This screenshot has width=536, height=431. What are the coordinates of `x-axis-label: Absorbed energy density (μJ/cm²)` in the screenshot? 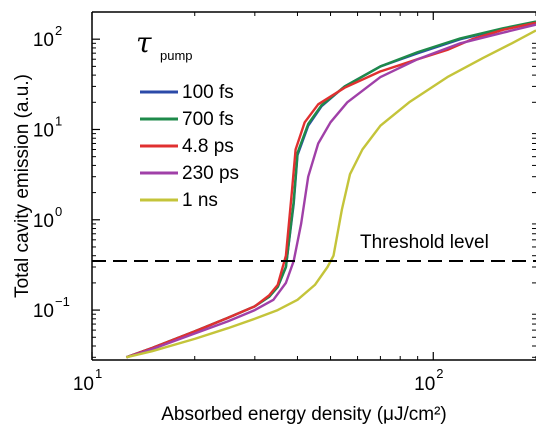 It's located at (304, 414).